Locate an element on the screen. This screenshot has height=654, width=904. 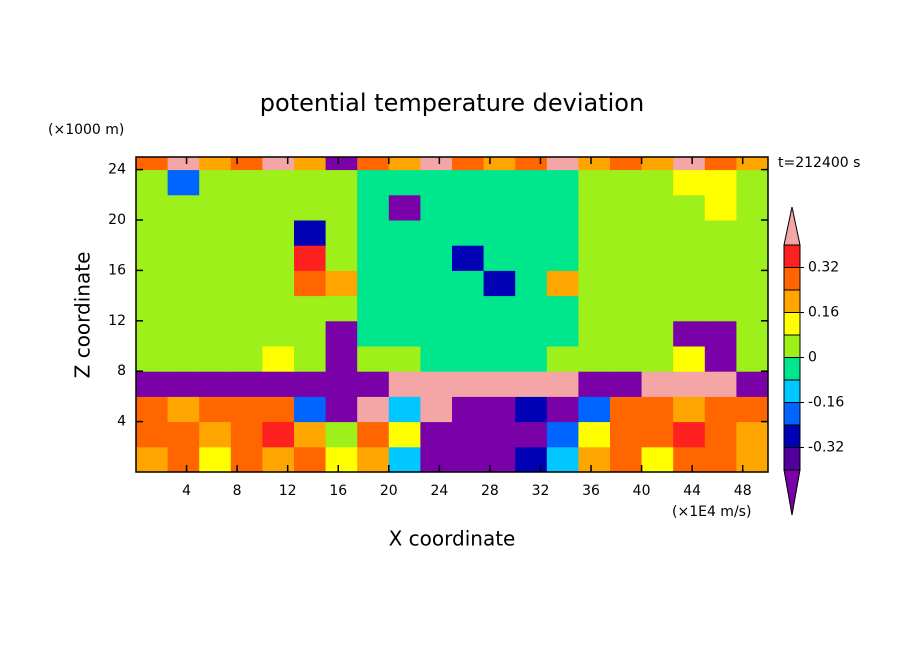
y-tick-label: 20 is located at coordinates (117, 220).